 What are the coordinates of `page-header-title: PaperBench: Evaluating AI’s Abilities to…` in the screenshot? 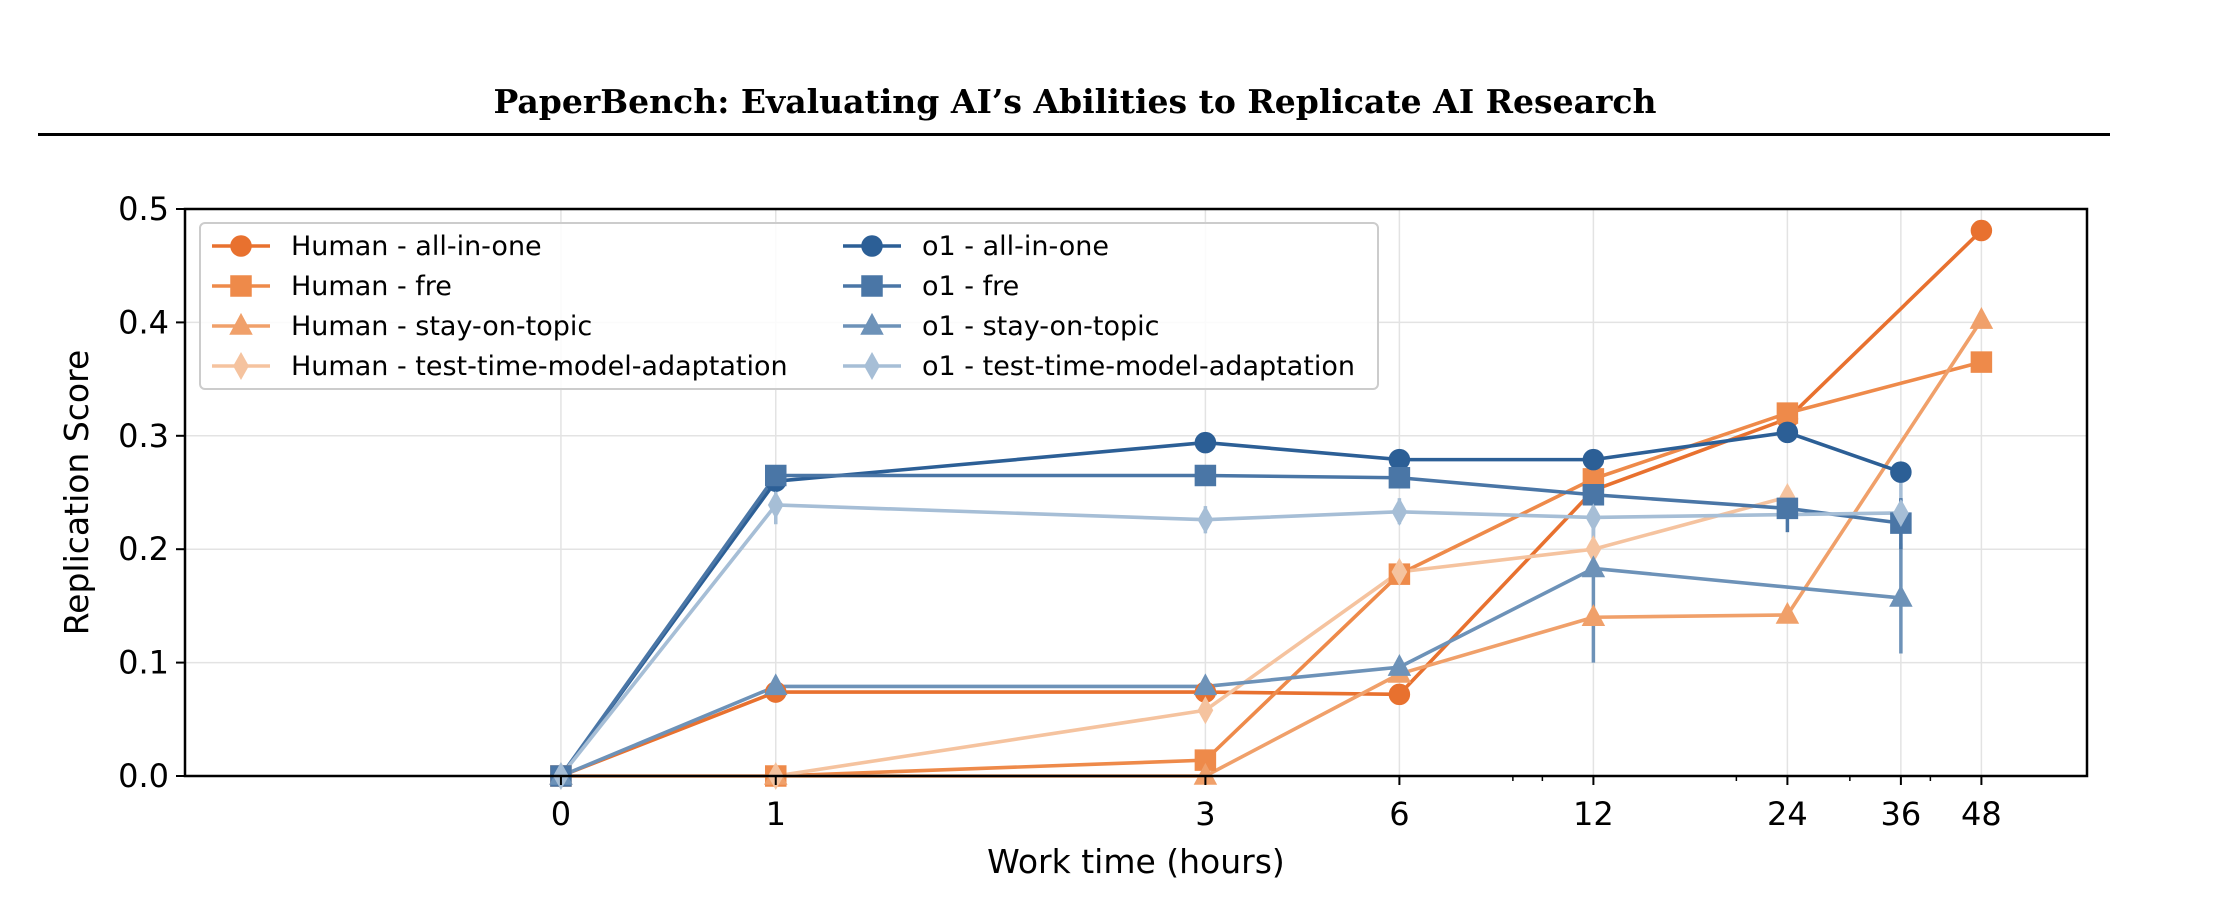 It's located at (1075, 101).